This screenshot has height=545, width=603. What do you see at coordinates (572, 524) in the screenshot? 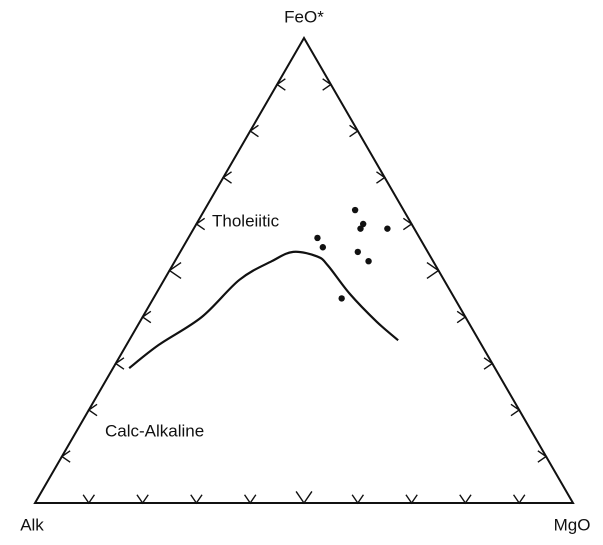
I see `right-vertex-label: MgO` at bounding box center [572, 524].